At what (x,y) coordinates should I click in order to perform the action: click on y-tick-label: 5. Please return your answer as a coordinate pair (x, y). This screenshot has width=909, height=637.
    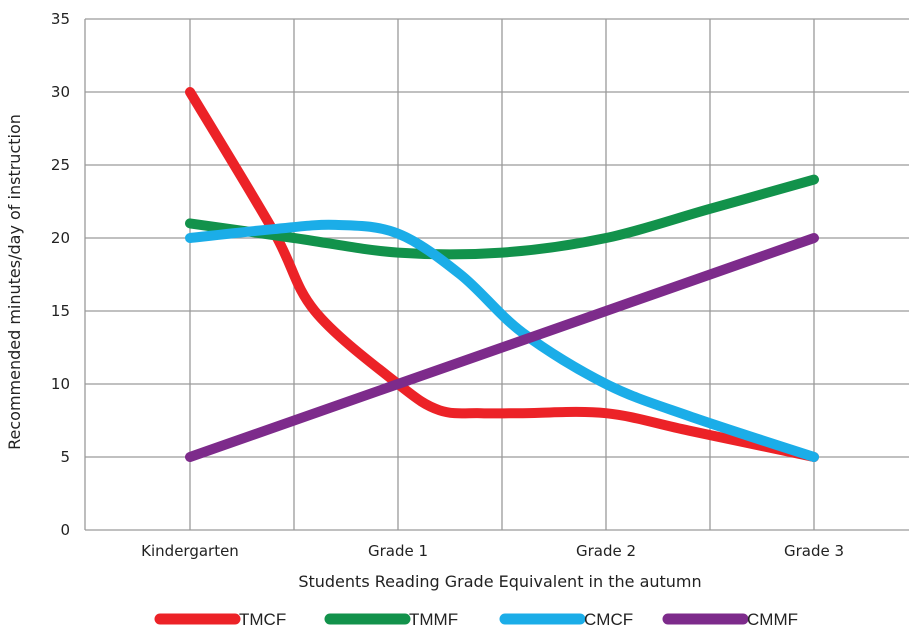
    Looking at the image, I should click on (65, 457).